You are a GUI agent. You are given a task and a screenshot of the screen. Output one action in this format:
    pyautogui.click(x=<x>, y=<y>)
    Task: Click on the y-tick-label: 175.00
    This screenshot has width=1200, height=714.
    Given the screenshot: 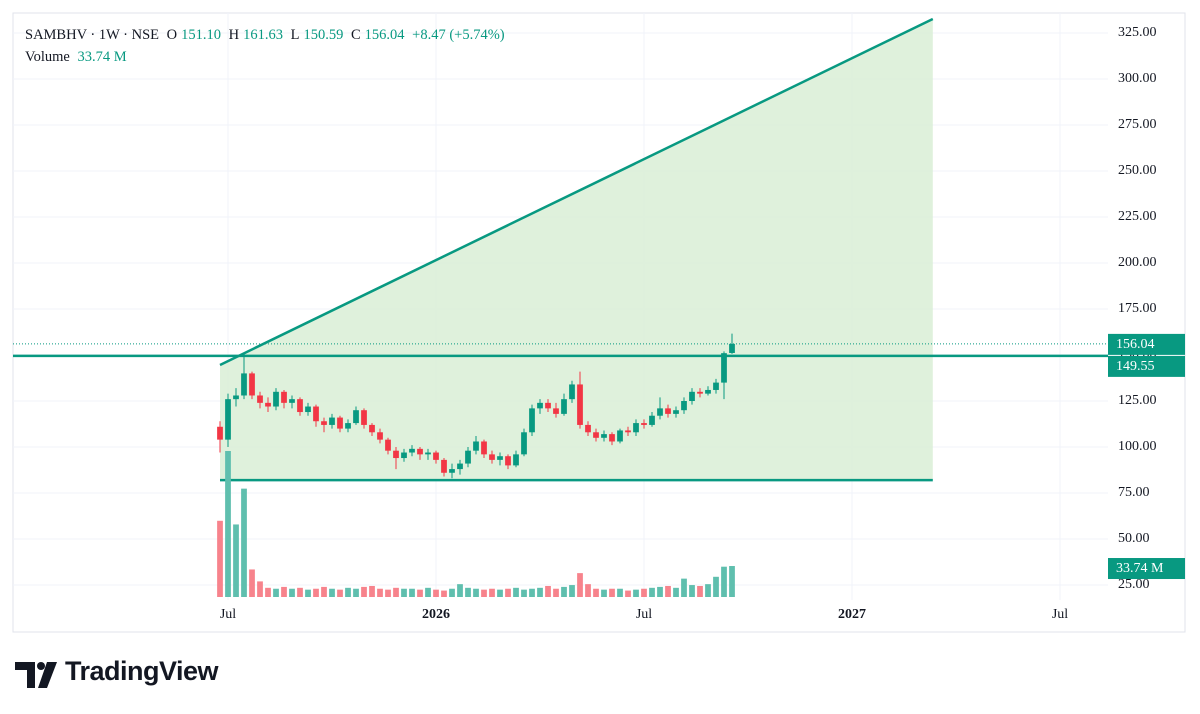 What is the action you would take?
    pyautogui.click(x=1137, y=308)
    